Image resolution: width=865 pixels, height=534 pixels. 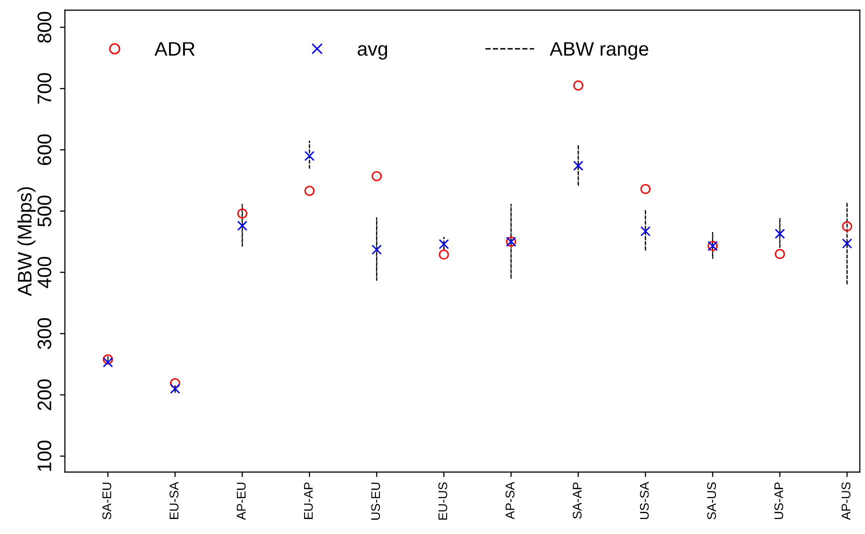 What do you see at coordinates (373, 52) in the screenshot?
I see `legend-label: avg` at bounding box center [373, 52].